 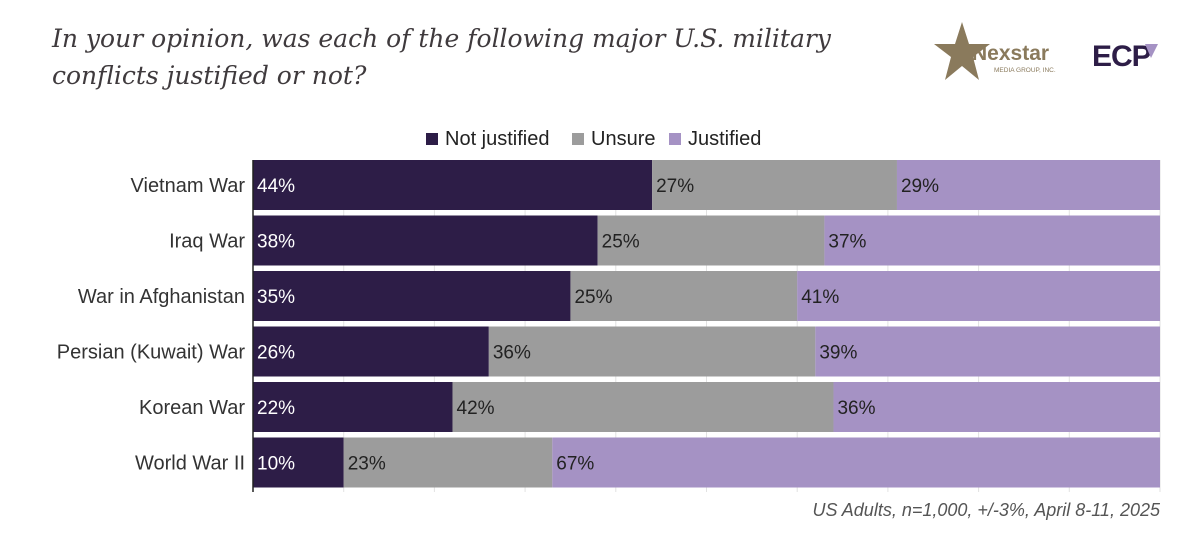 What do you see at coordinates (190, 464) in the screenshot?
I see `category-label: World War II` at bounding box center [190, 464].